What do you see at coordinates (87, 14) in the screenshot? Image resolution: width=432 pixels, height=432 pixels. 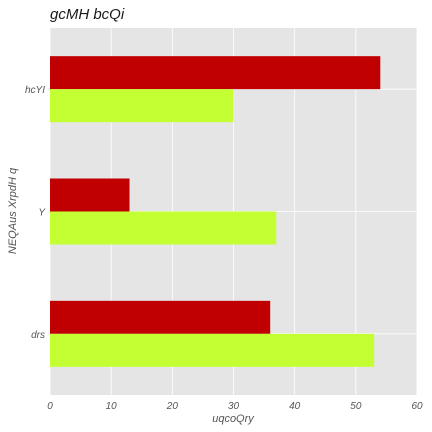 I see `chart-title: gcMH bcQi` at bounding box center [87, 14].